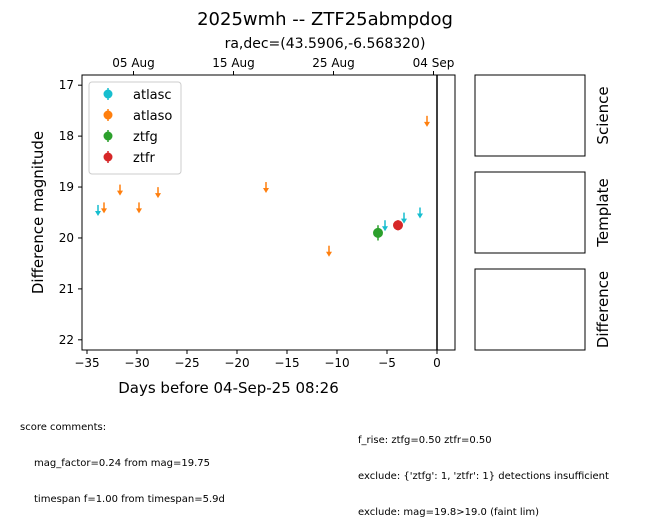  I want to click on cutout-panels: Science Template Difference, so click(543, 212).